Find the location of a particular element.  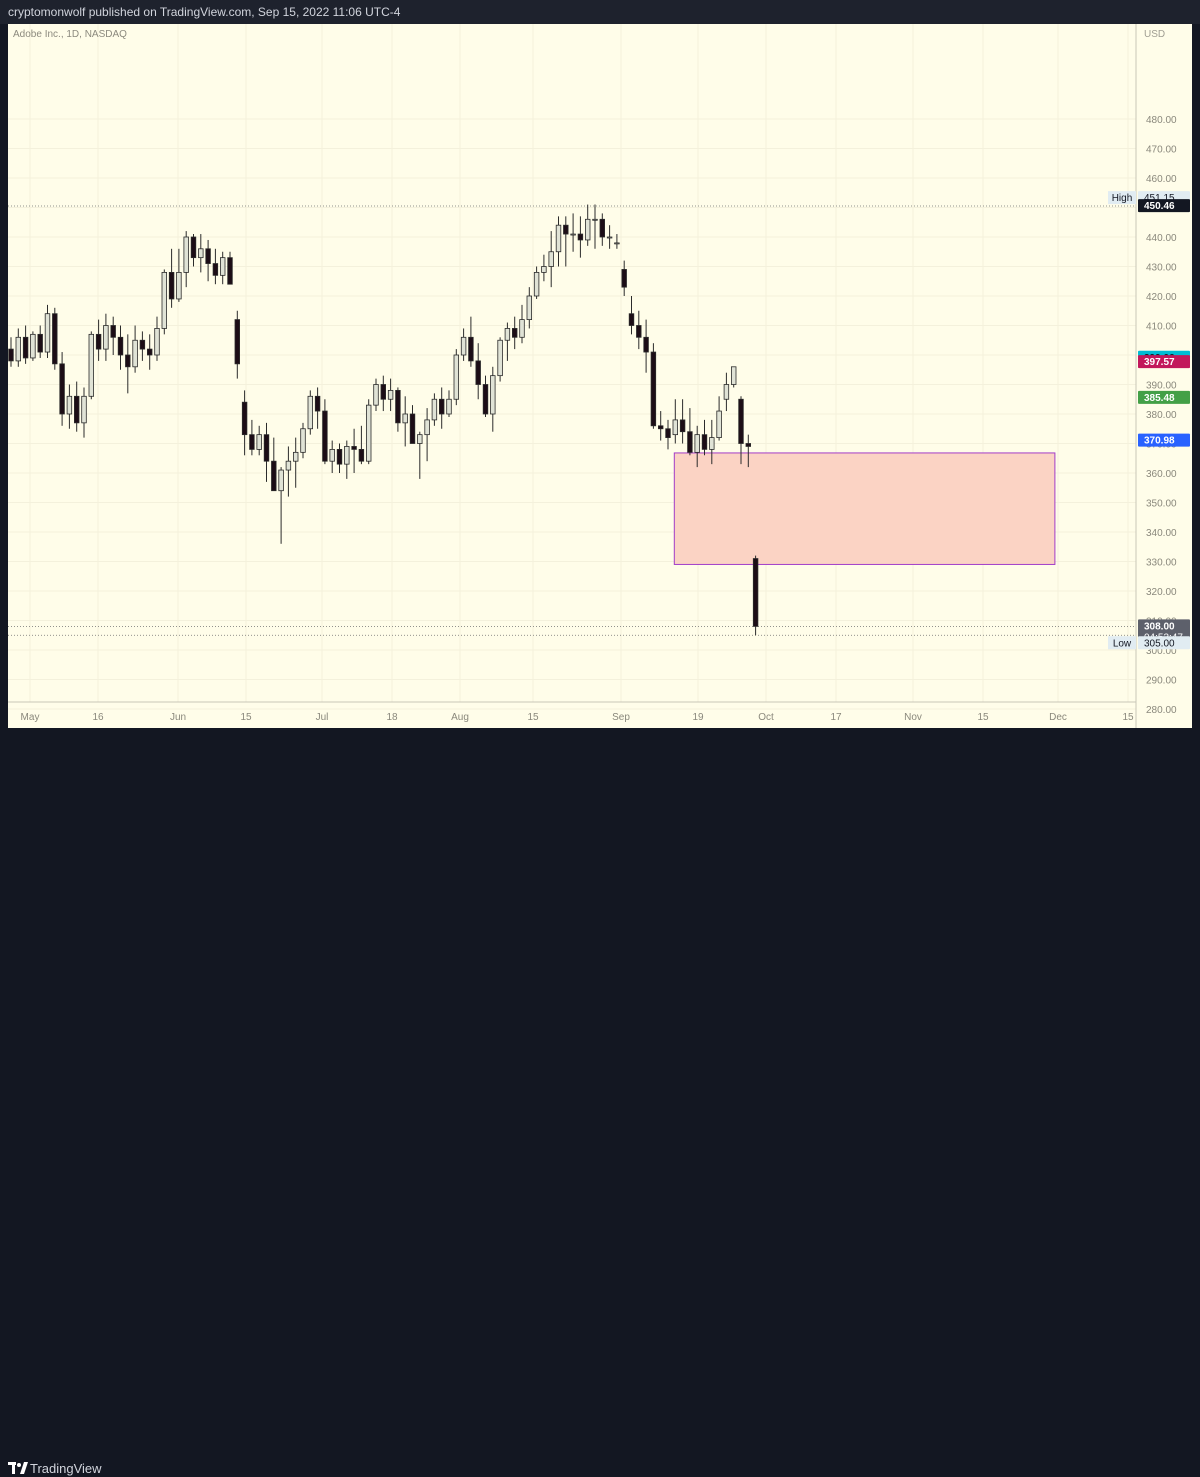

y-tick-label: 380.00 is located at coordinates (1161, 415).